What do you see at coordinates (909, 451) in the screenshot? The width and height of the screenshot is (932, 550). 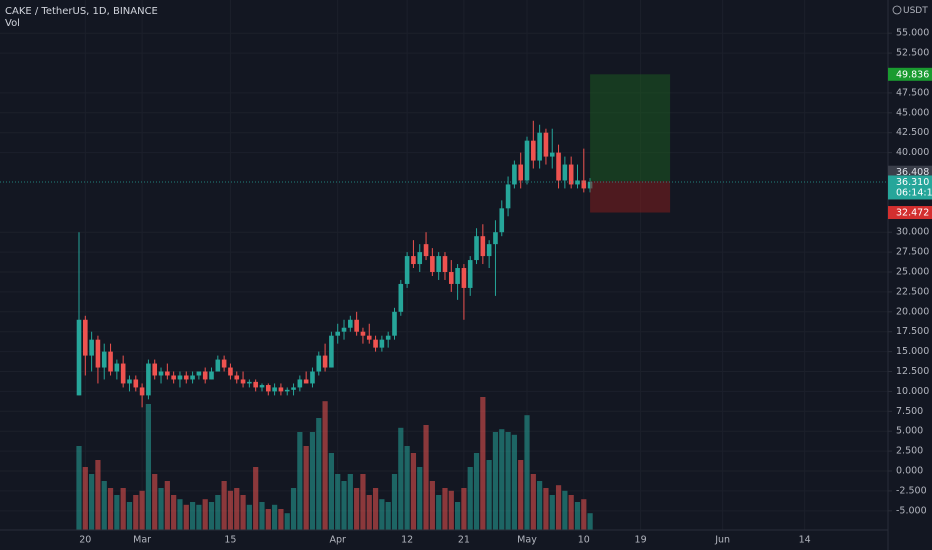 I see `y-tick-label: 2.500` at bounding box center [909, 451].